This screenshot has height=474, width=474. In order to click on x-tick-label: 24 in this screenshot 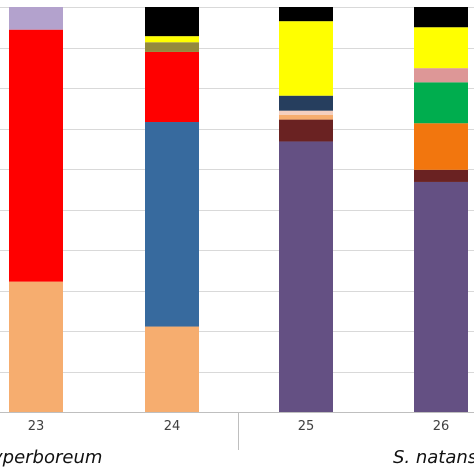, I will do `click(172, 426)`.